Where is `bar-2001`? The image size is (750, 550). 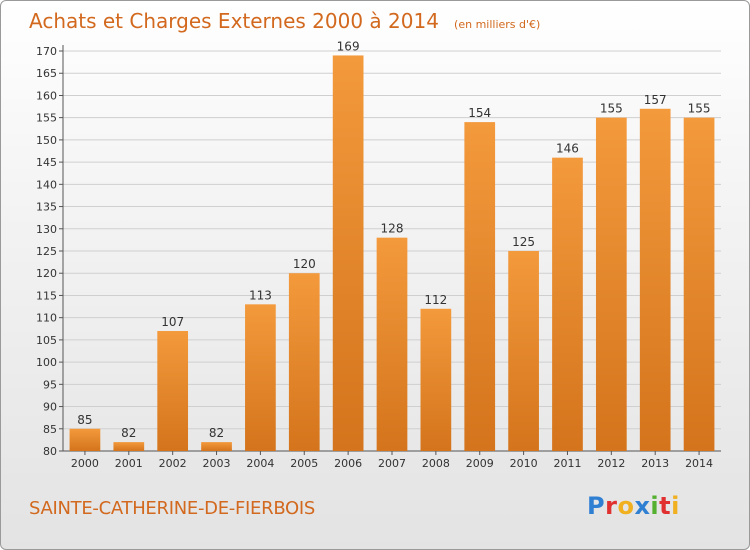 bar-2001 is located at coordinates (129, 446).